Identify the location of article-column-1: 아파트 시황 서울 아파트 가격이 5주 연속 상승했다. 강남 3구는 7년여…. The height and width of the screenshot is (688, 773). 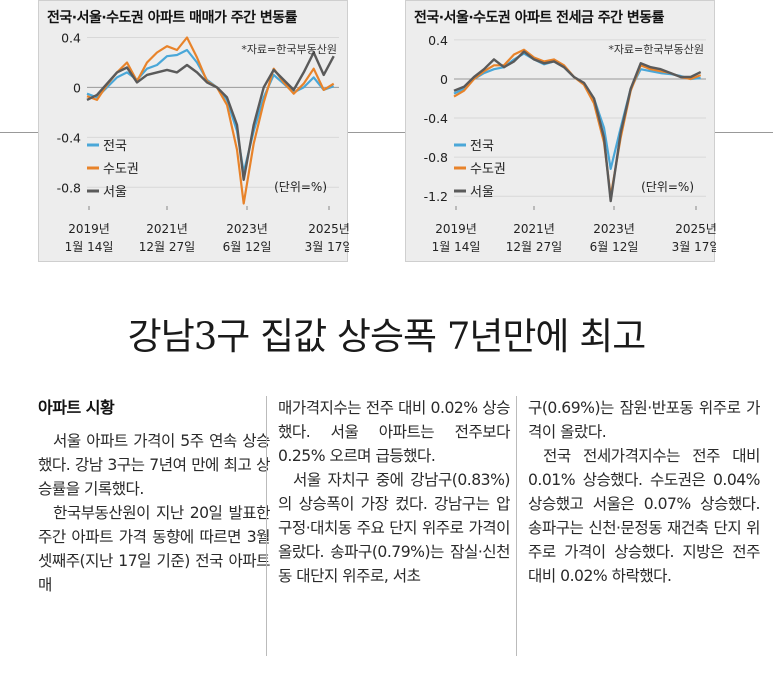
(154, 496).